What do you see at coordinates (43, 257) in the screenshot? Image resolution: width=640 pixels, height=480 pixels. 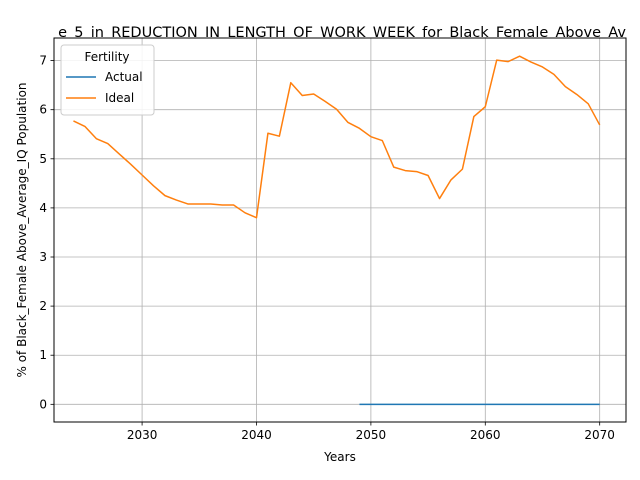 I see `y-tick-label: 3` at bounding box center [43, 257].